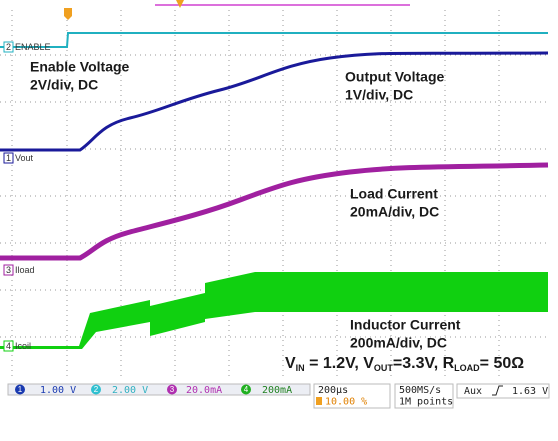  Describe the element at coordinates (20, 389) in the screenshot. I see `channel-number: 1` at that location.